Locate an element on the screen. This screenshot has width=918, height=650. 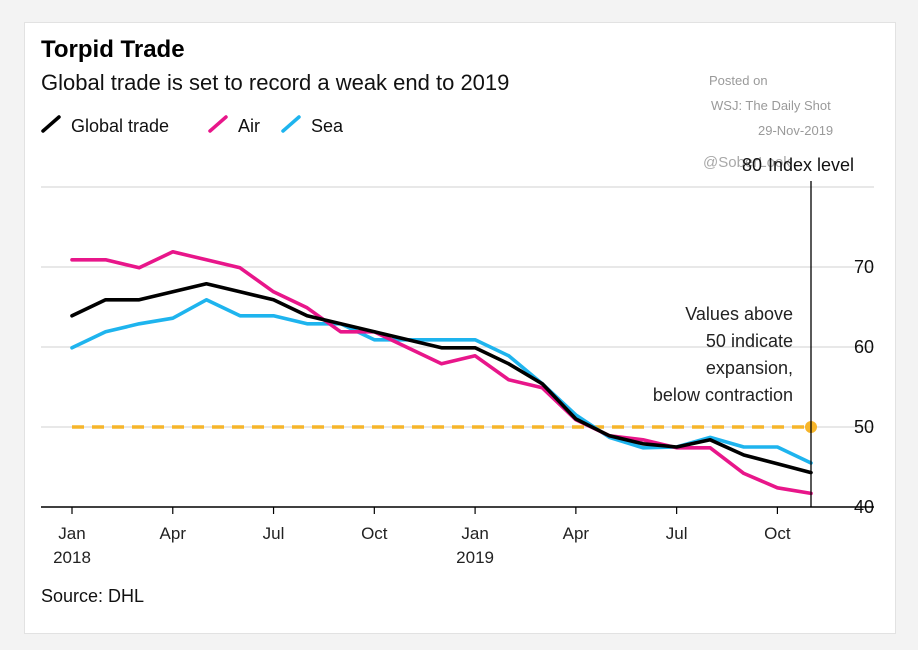
x-tick-label-7: Oct is located at coordinates (777, 533).